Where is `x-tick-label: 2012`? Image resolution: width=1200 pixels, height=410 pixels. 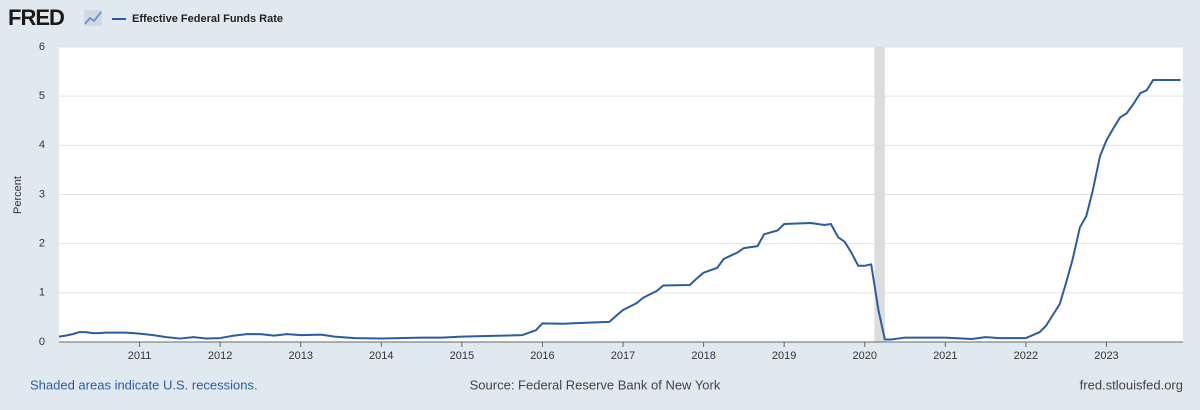
x-tick-label: 2012 is located at coordinates (220, 356).